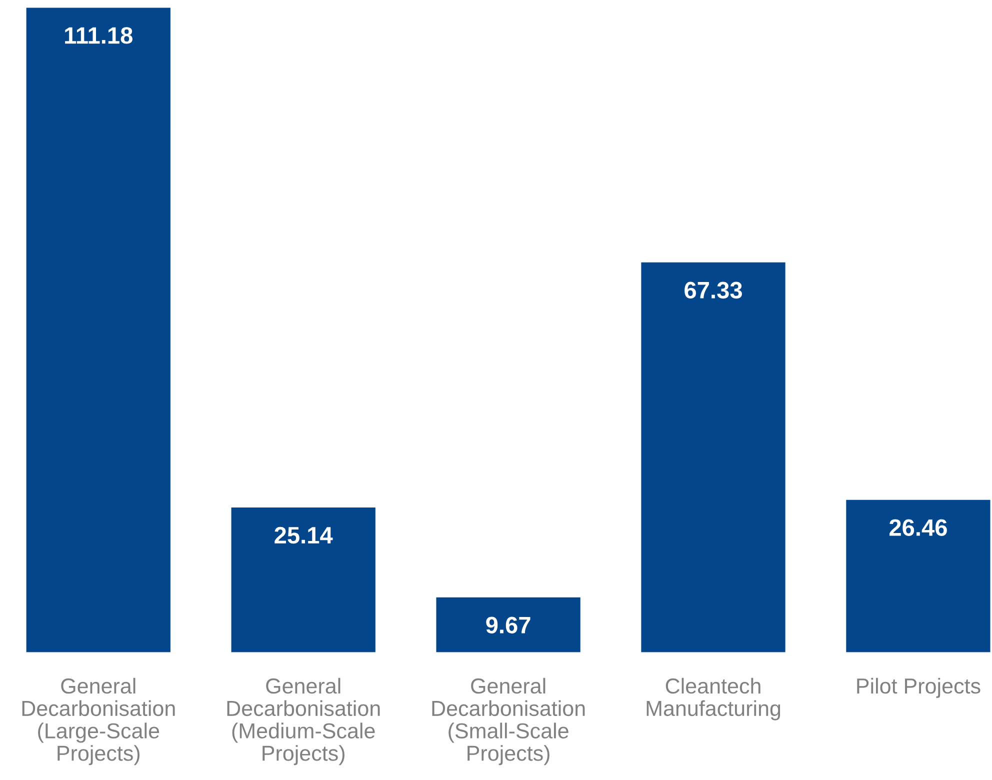 The width and height of the screenshot is (992, 780). What do you see at coordinates (918, 688) in the screenshot?
I see `x-tick-label: Pilot Projects` at bounding box center [918, 688].